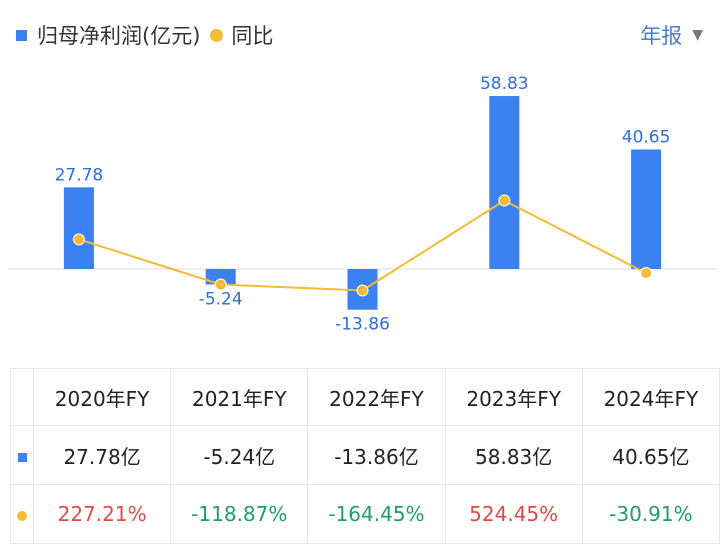  I want to click on period-selector: 年报 ▼, so click(671, 35).